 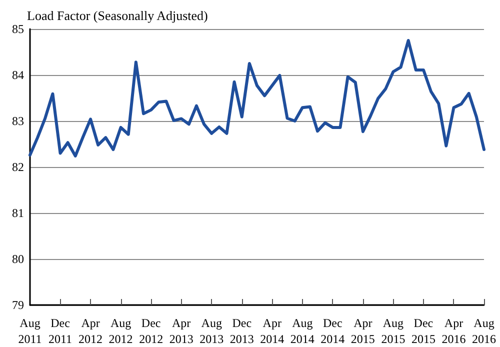 What do you see at coordinates (18, 75) in the screenshot?
I see `y-tick-label: 84` at bounding box center [18, 75].